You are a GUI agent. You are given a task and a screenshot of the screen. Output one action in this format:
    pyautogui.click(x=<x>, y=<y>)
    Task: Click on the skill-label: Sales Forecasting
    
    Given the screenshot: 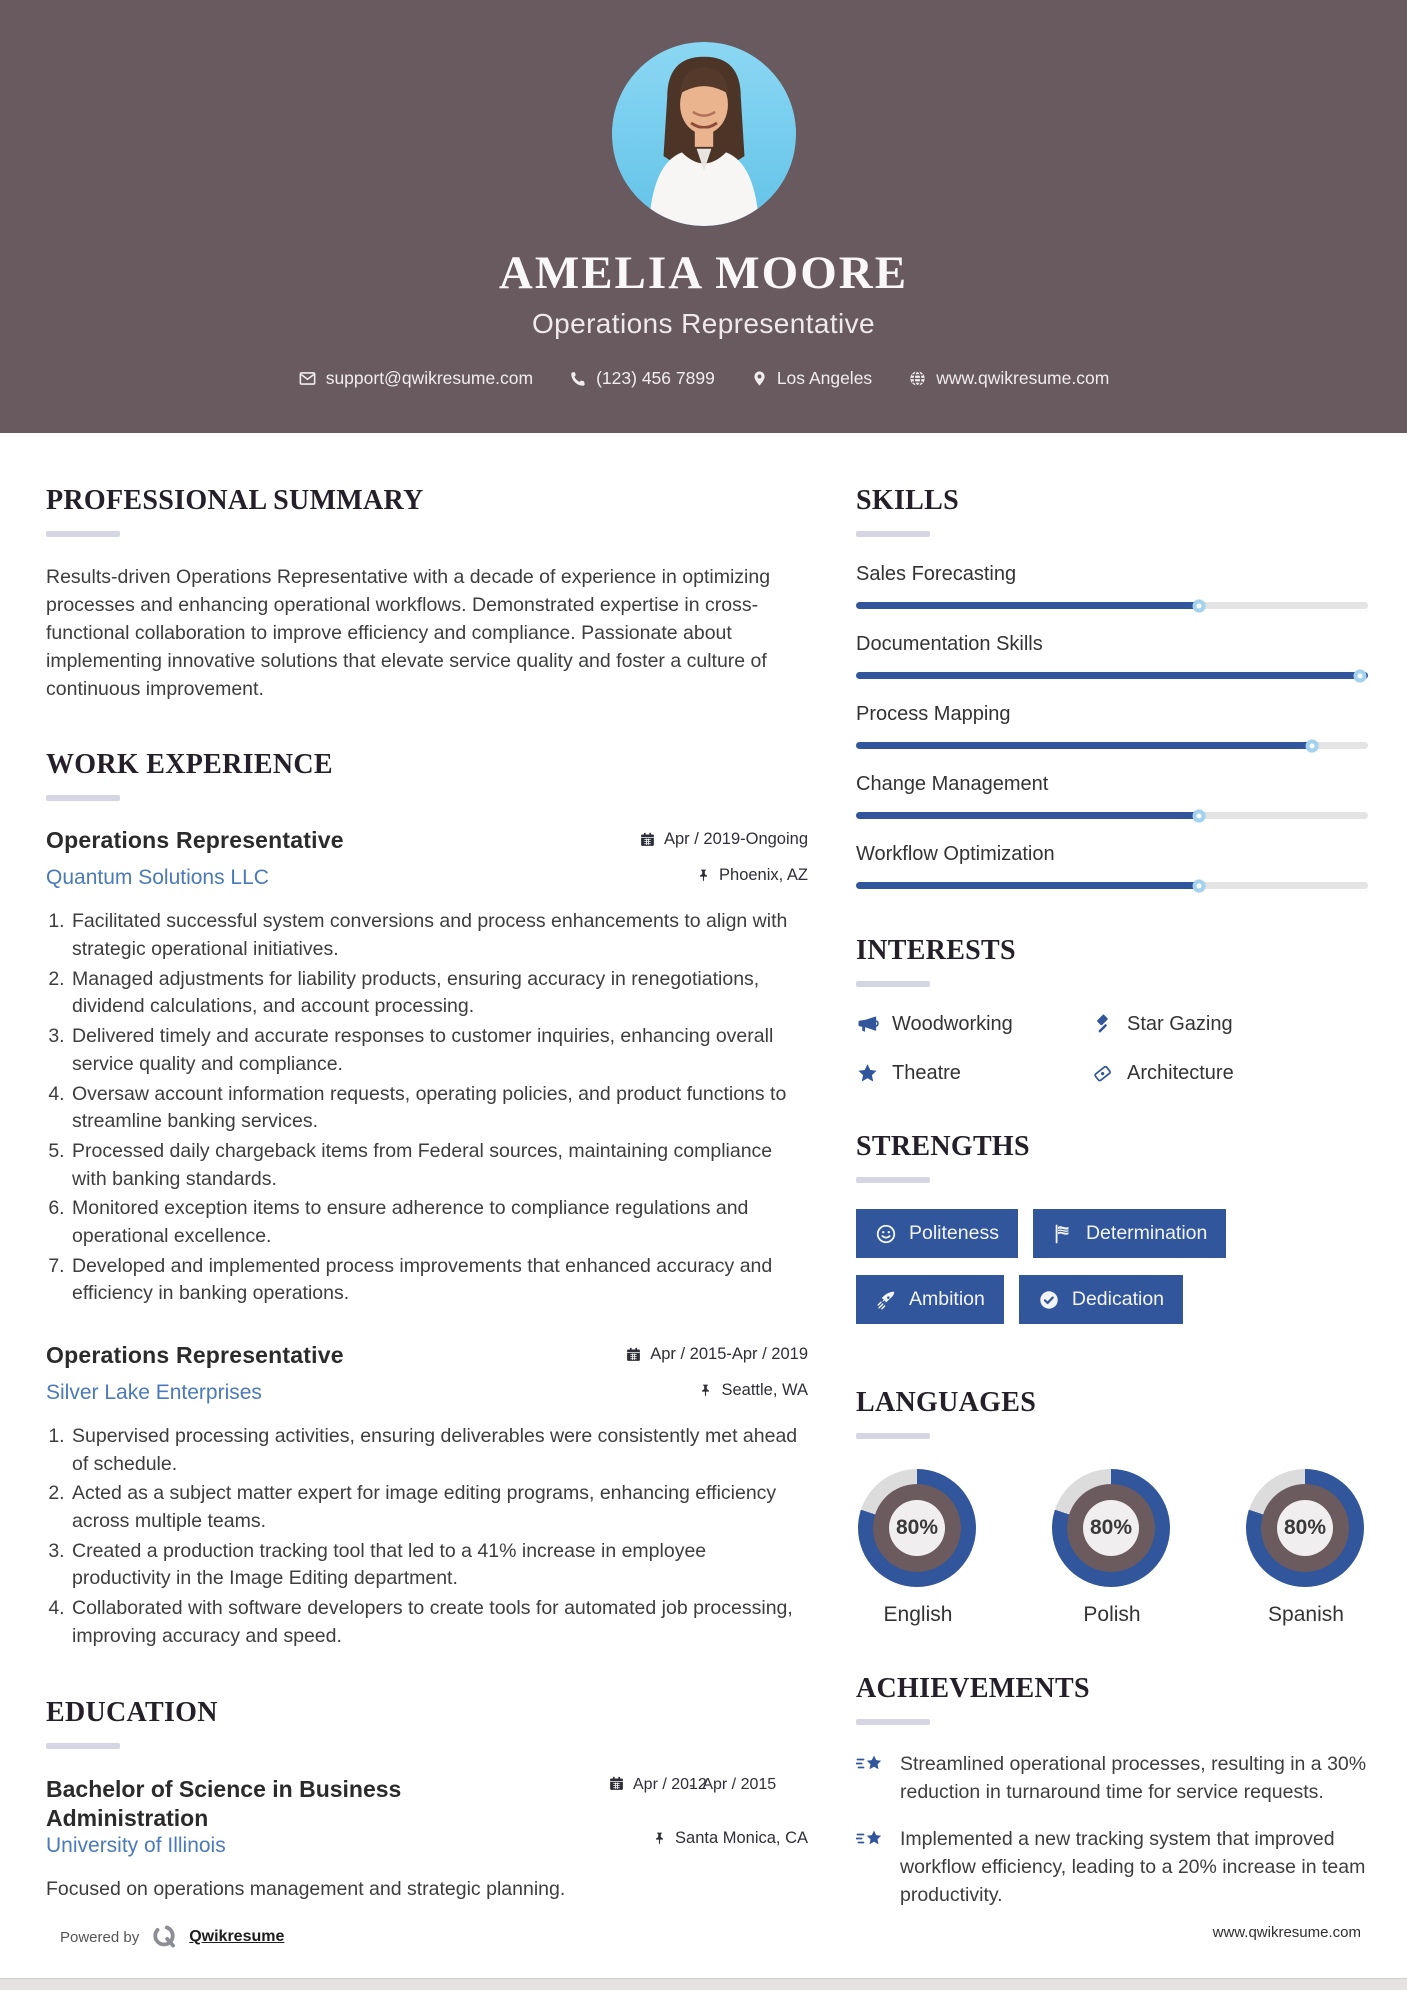 What is the action you would take?
    pyautogui.click(x=936, y=574)
    